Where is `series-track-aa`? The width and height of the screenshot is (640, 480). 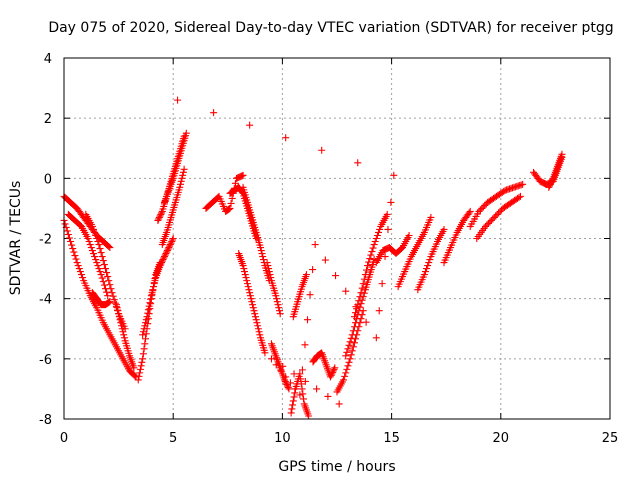
series-track-aa is located at coordinates (457, 237).